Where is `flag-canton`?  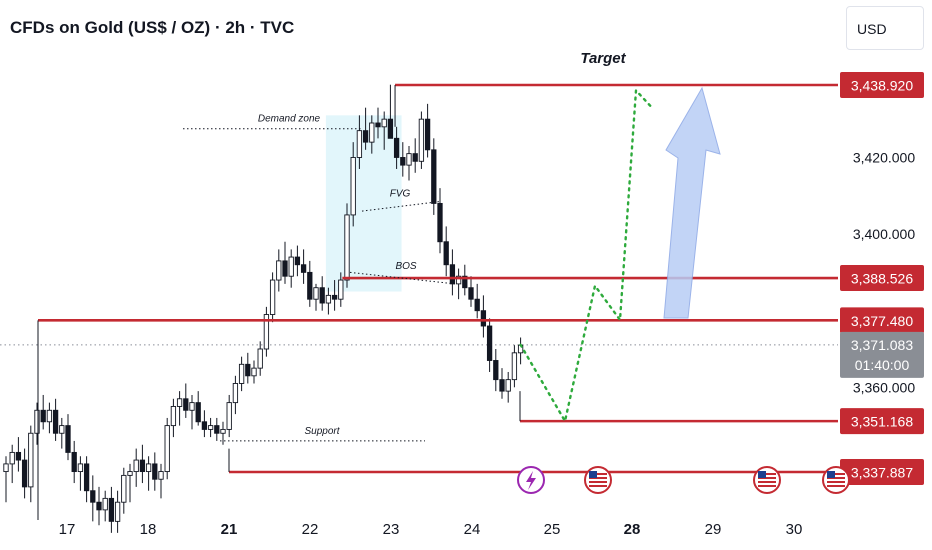 flag-canton is located at coordinates (831, 474).